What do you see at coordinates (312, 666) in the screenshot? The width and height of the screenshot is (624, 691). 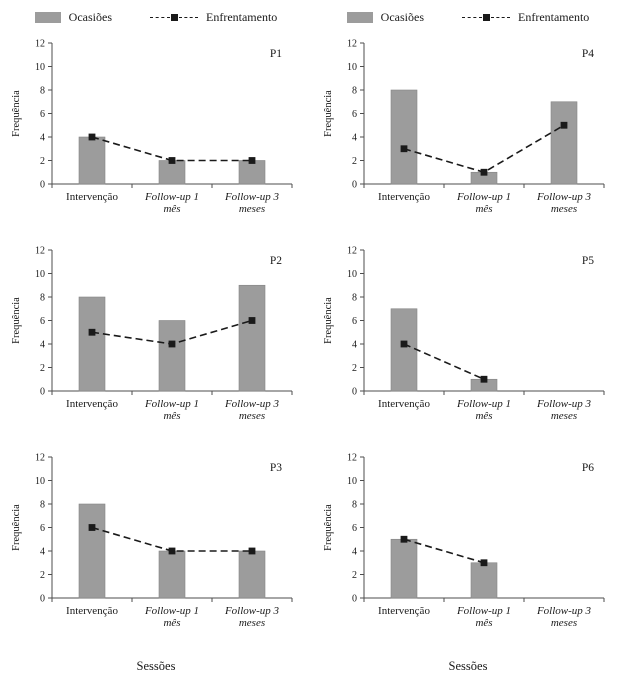 I see `footer-row: Sessões Sessões` at bounding box center [312, 666].